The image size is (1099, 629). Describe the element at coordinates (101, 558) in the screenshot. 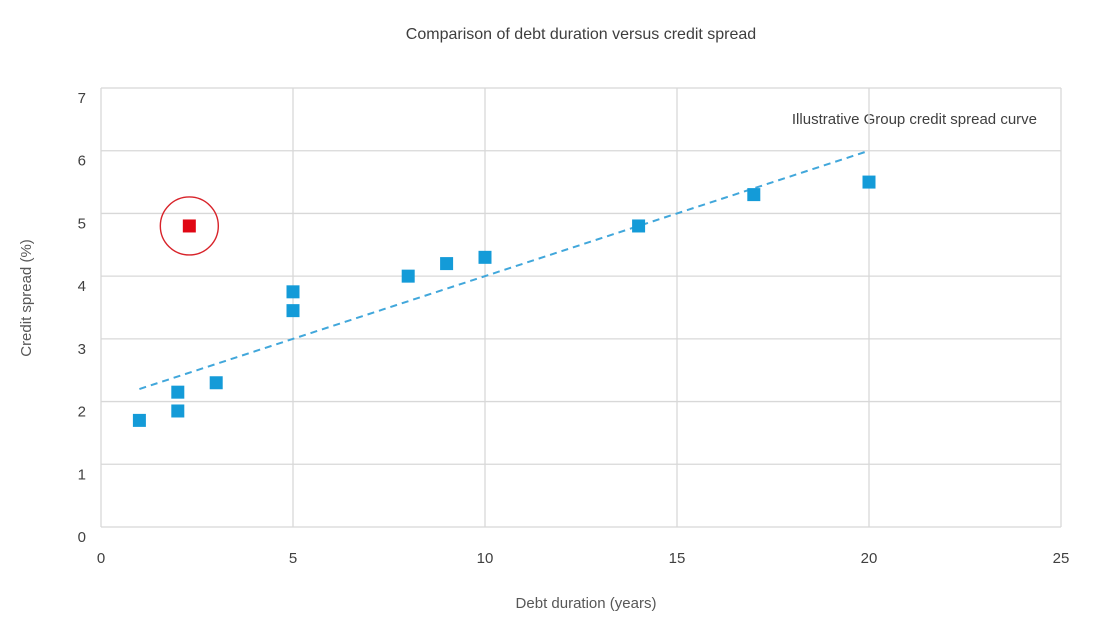

I see `x-tick-label: 0` at that location.